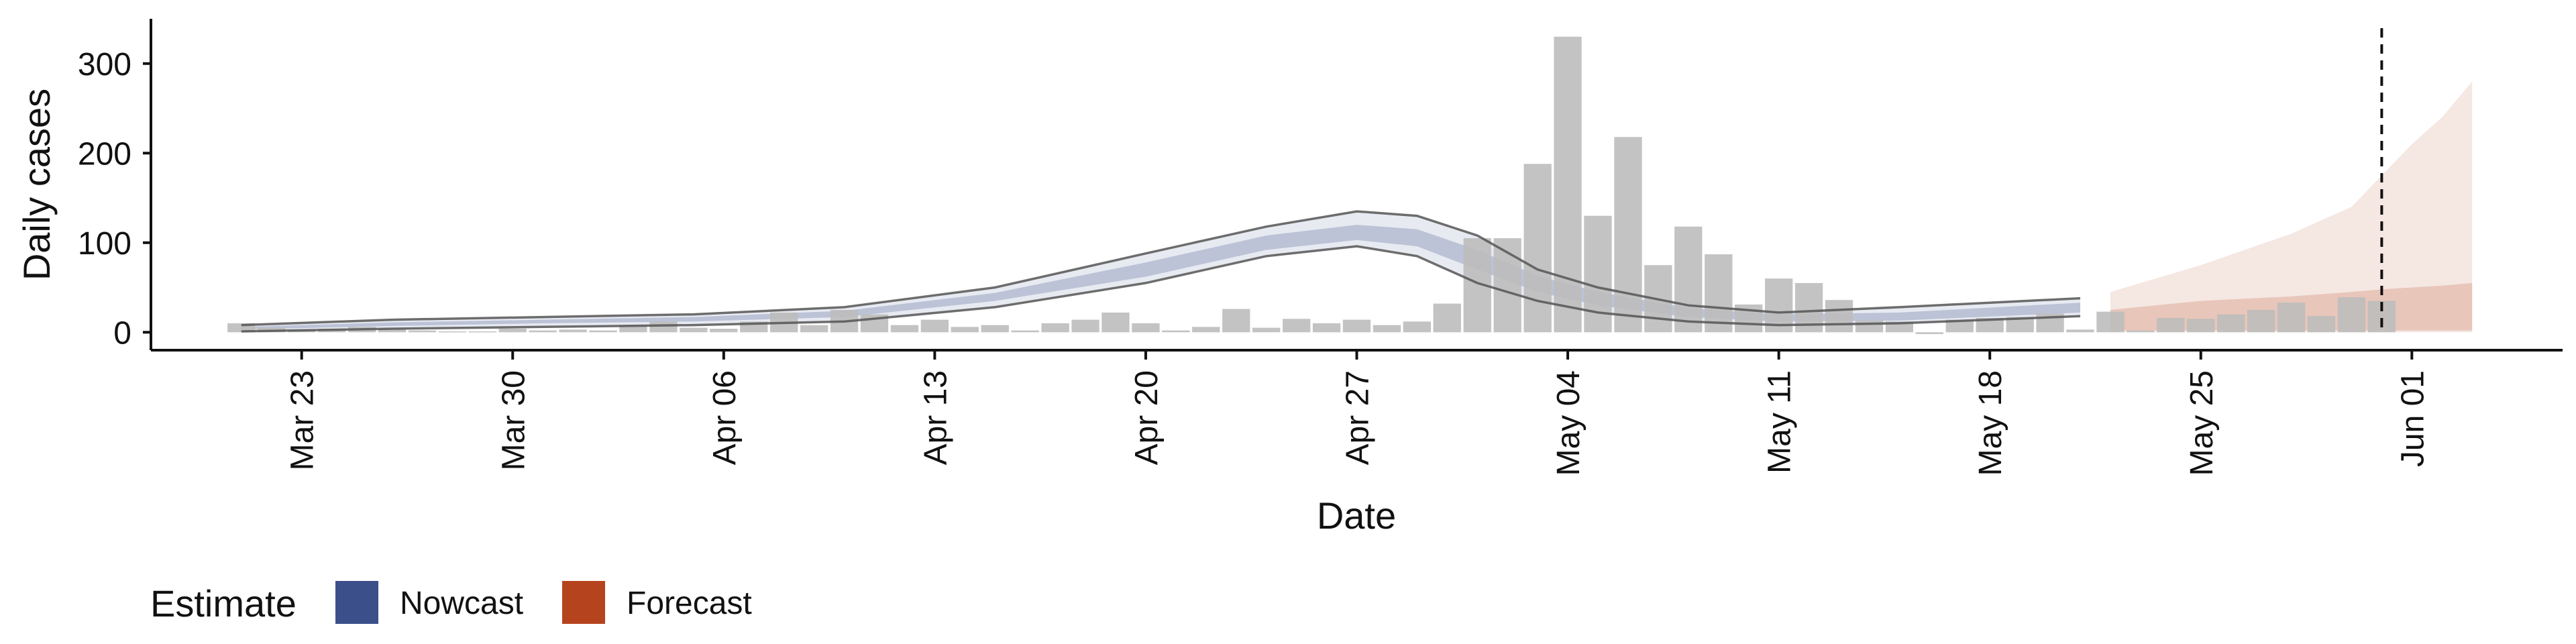 This screenshot has width=2576, height=644. Describe the element at coordinates (1569, 423) in the screenshot. I see `x-tick-label: May 04` at that location.